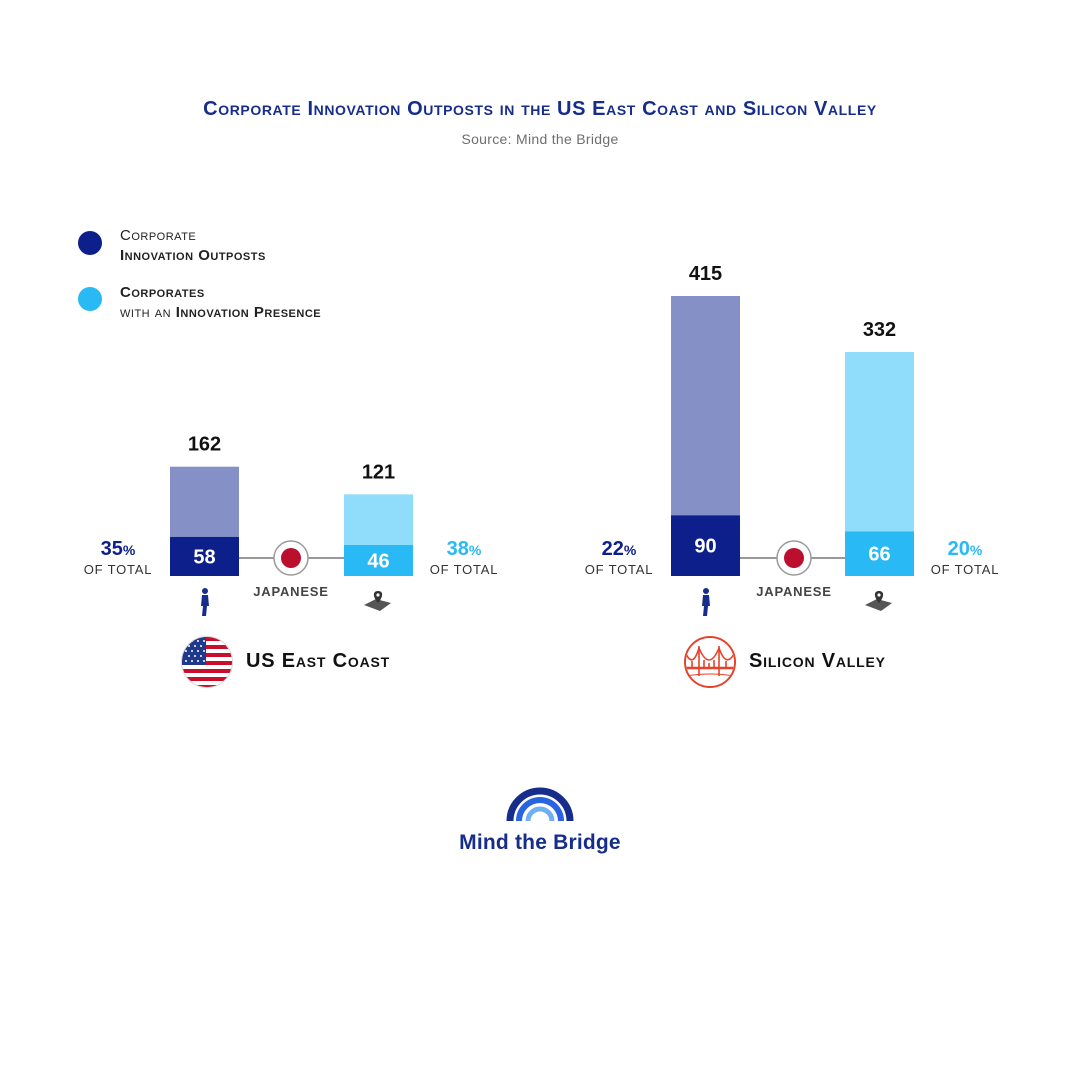  What do you see at coordinates (204, 501) in the screenshot?
I see `bar-total-outposts-us-east-coast` at bounding box center [204, 501].